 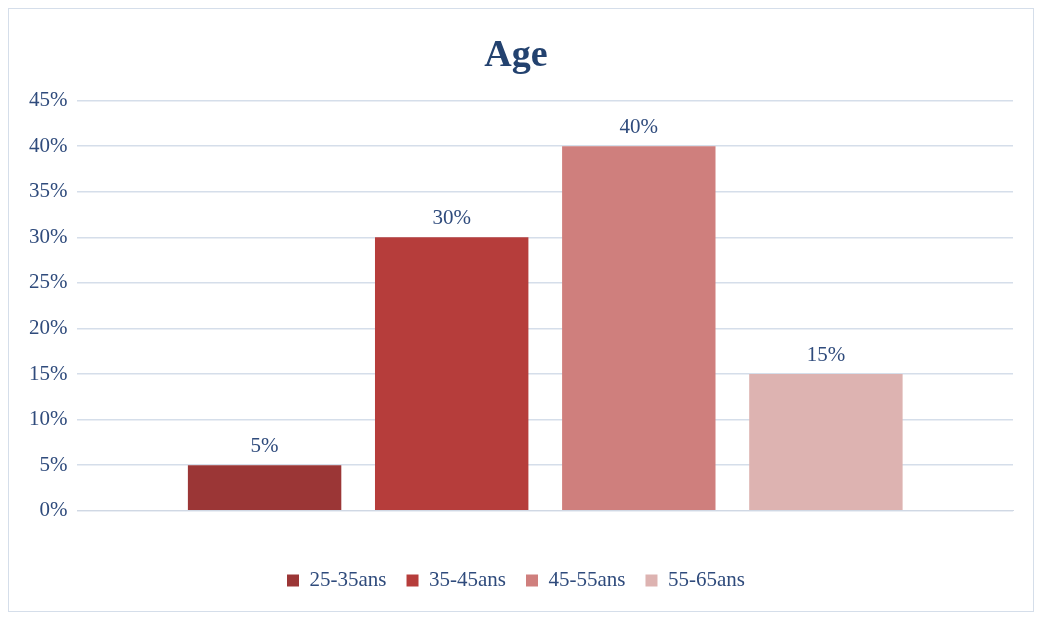 What do you see at coordinates (48, 235) in the screenshot?
I see `y-tick-label: 30%` at bounding box center [48, 235].